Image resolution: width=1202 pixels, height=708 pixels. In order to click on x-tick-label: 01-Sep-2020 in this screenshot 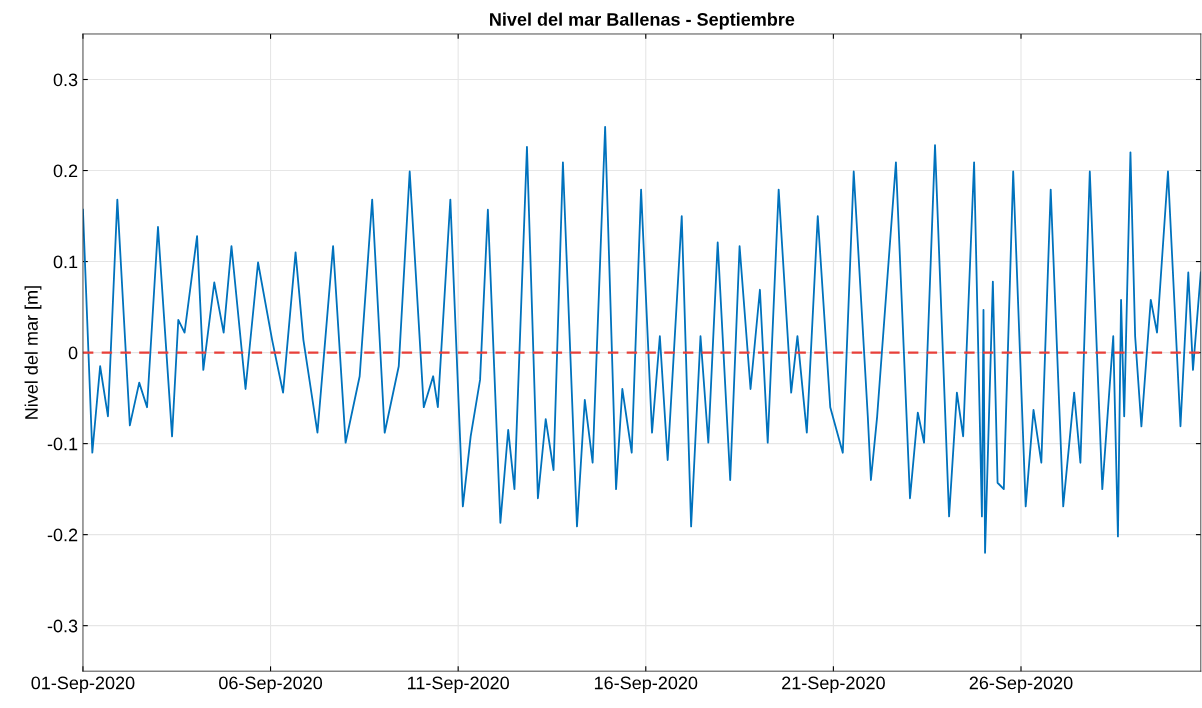, I will do `click(83, 684)`.